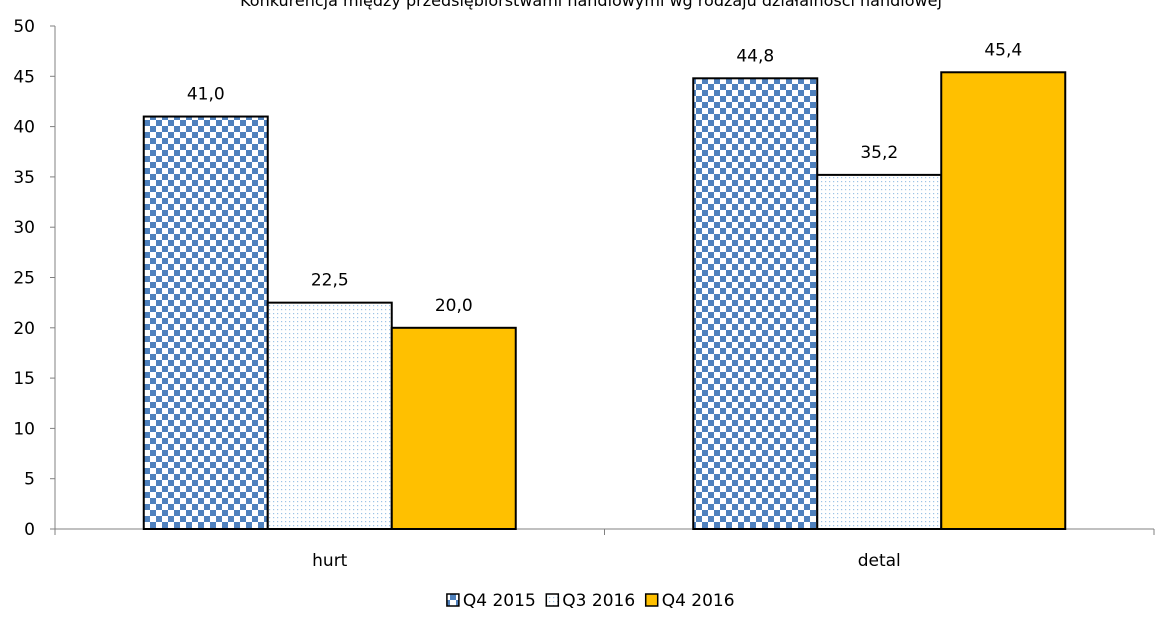 The image size is (1162, 617). Describe the element at coordinates (24, 329) in the screenshot. I see `y-tick-label: 20` at that location.